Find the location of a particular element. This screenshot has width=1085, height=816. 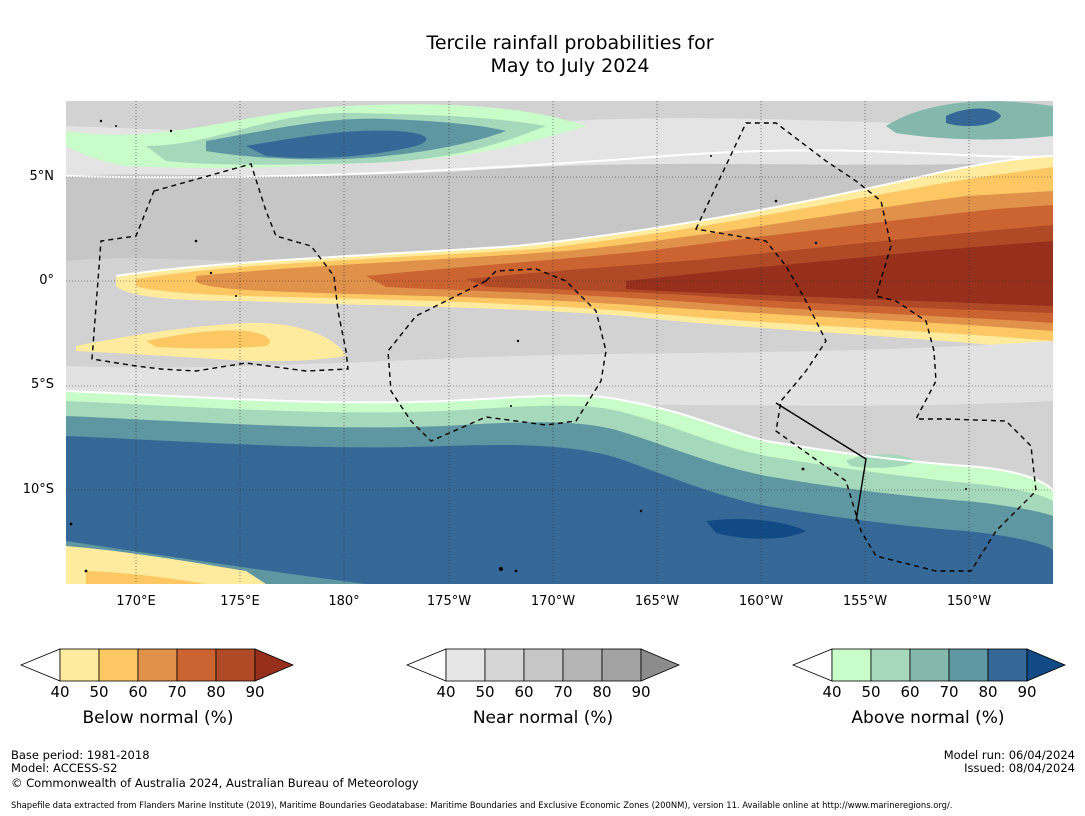

above-extend-low is located at coordinates (812, 665).